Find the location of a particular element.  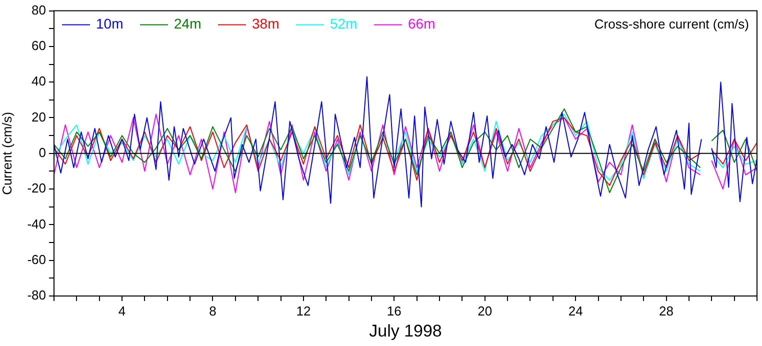

y-tick-label: -20 is located at coordinates (36, 188).